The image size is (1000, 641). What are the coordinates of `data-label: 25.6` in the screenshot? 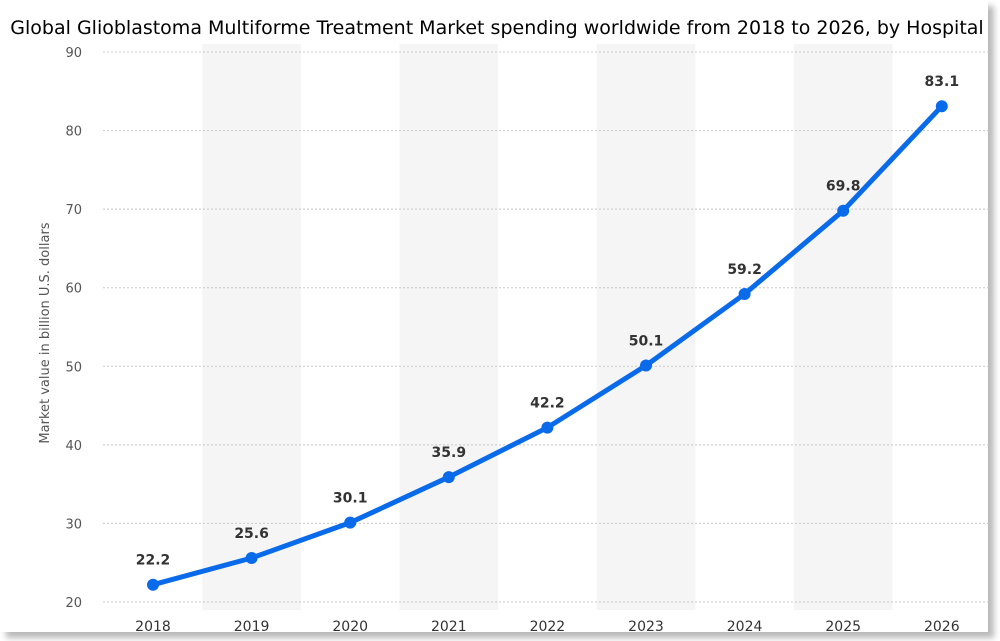 It's located at (251, 534).